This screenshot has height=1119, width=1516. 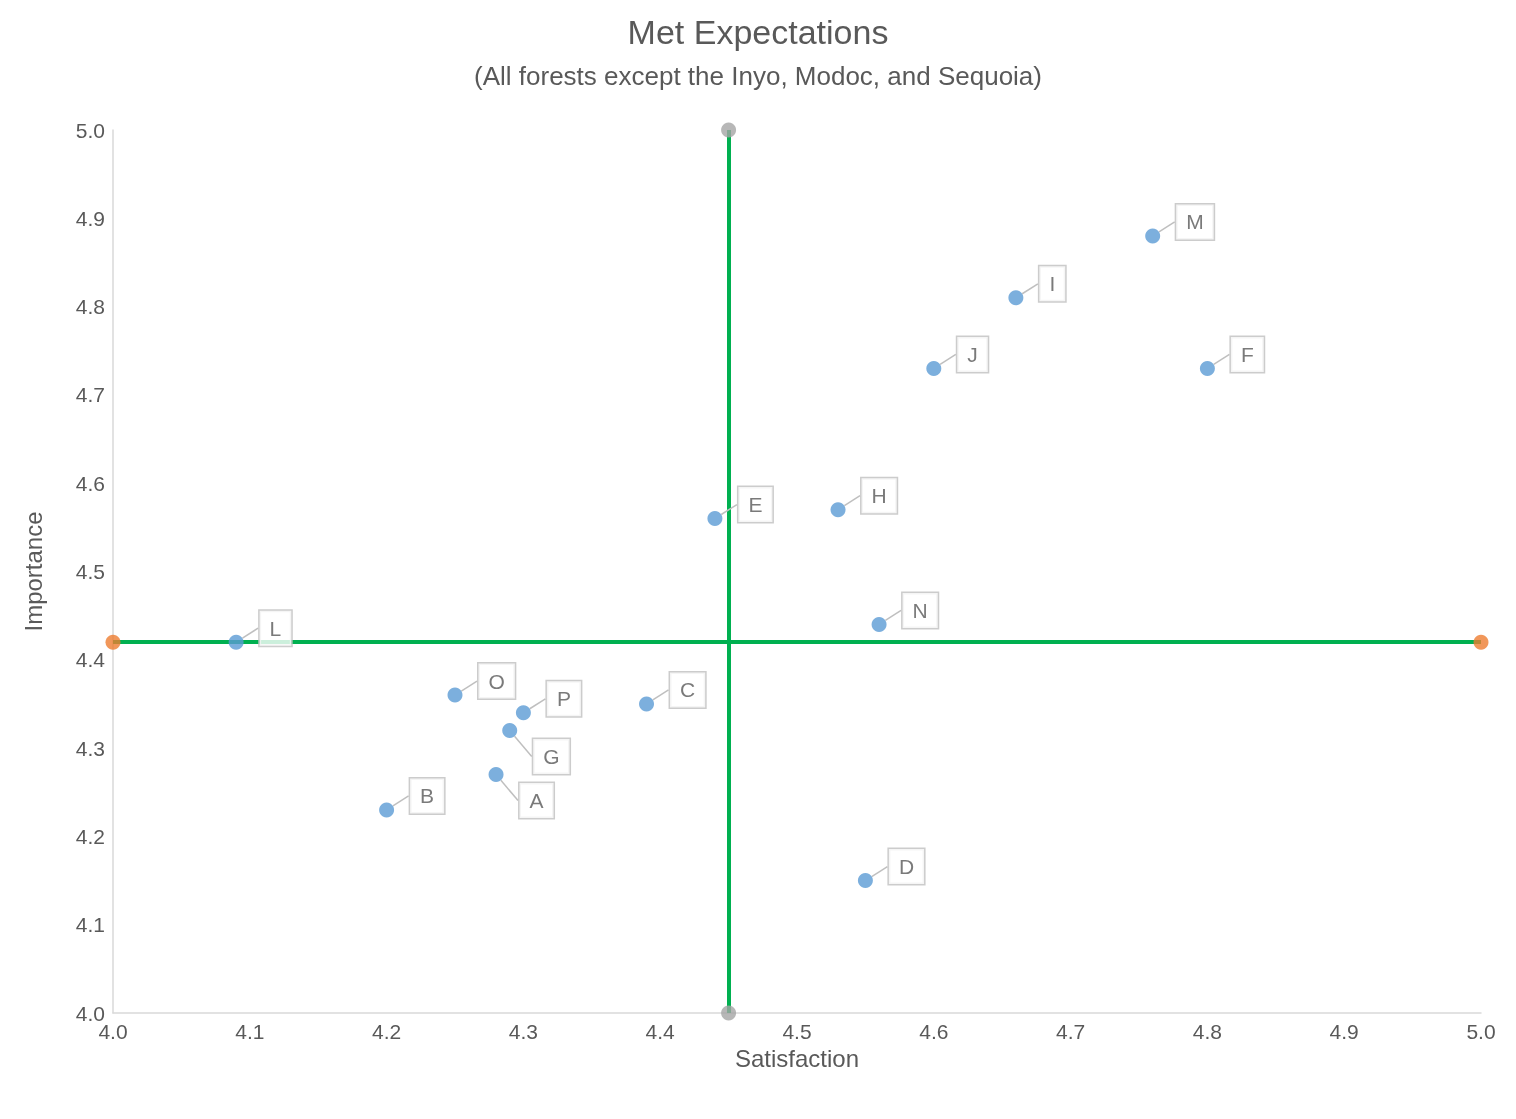 What do you see at coordinates (1481, 1031) in the screenshot?
I see `x-tick-label: 5.0` at bounding box center [1481, 1031].